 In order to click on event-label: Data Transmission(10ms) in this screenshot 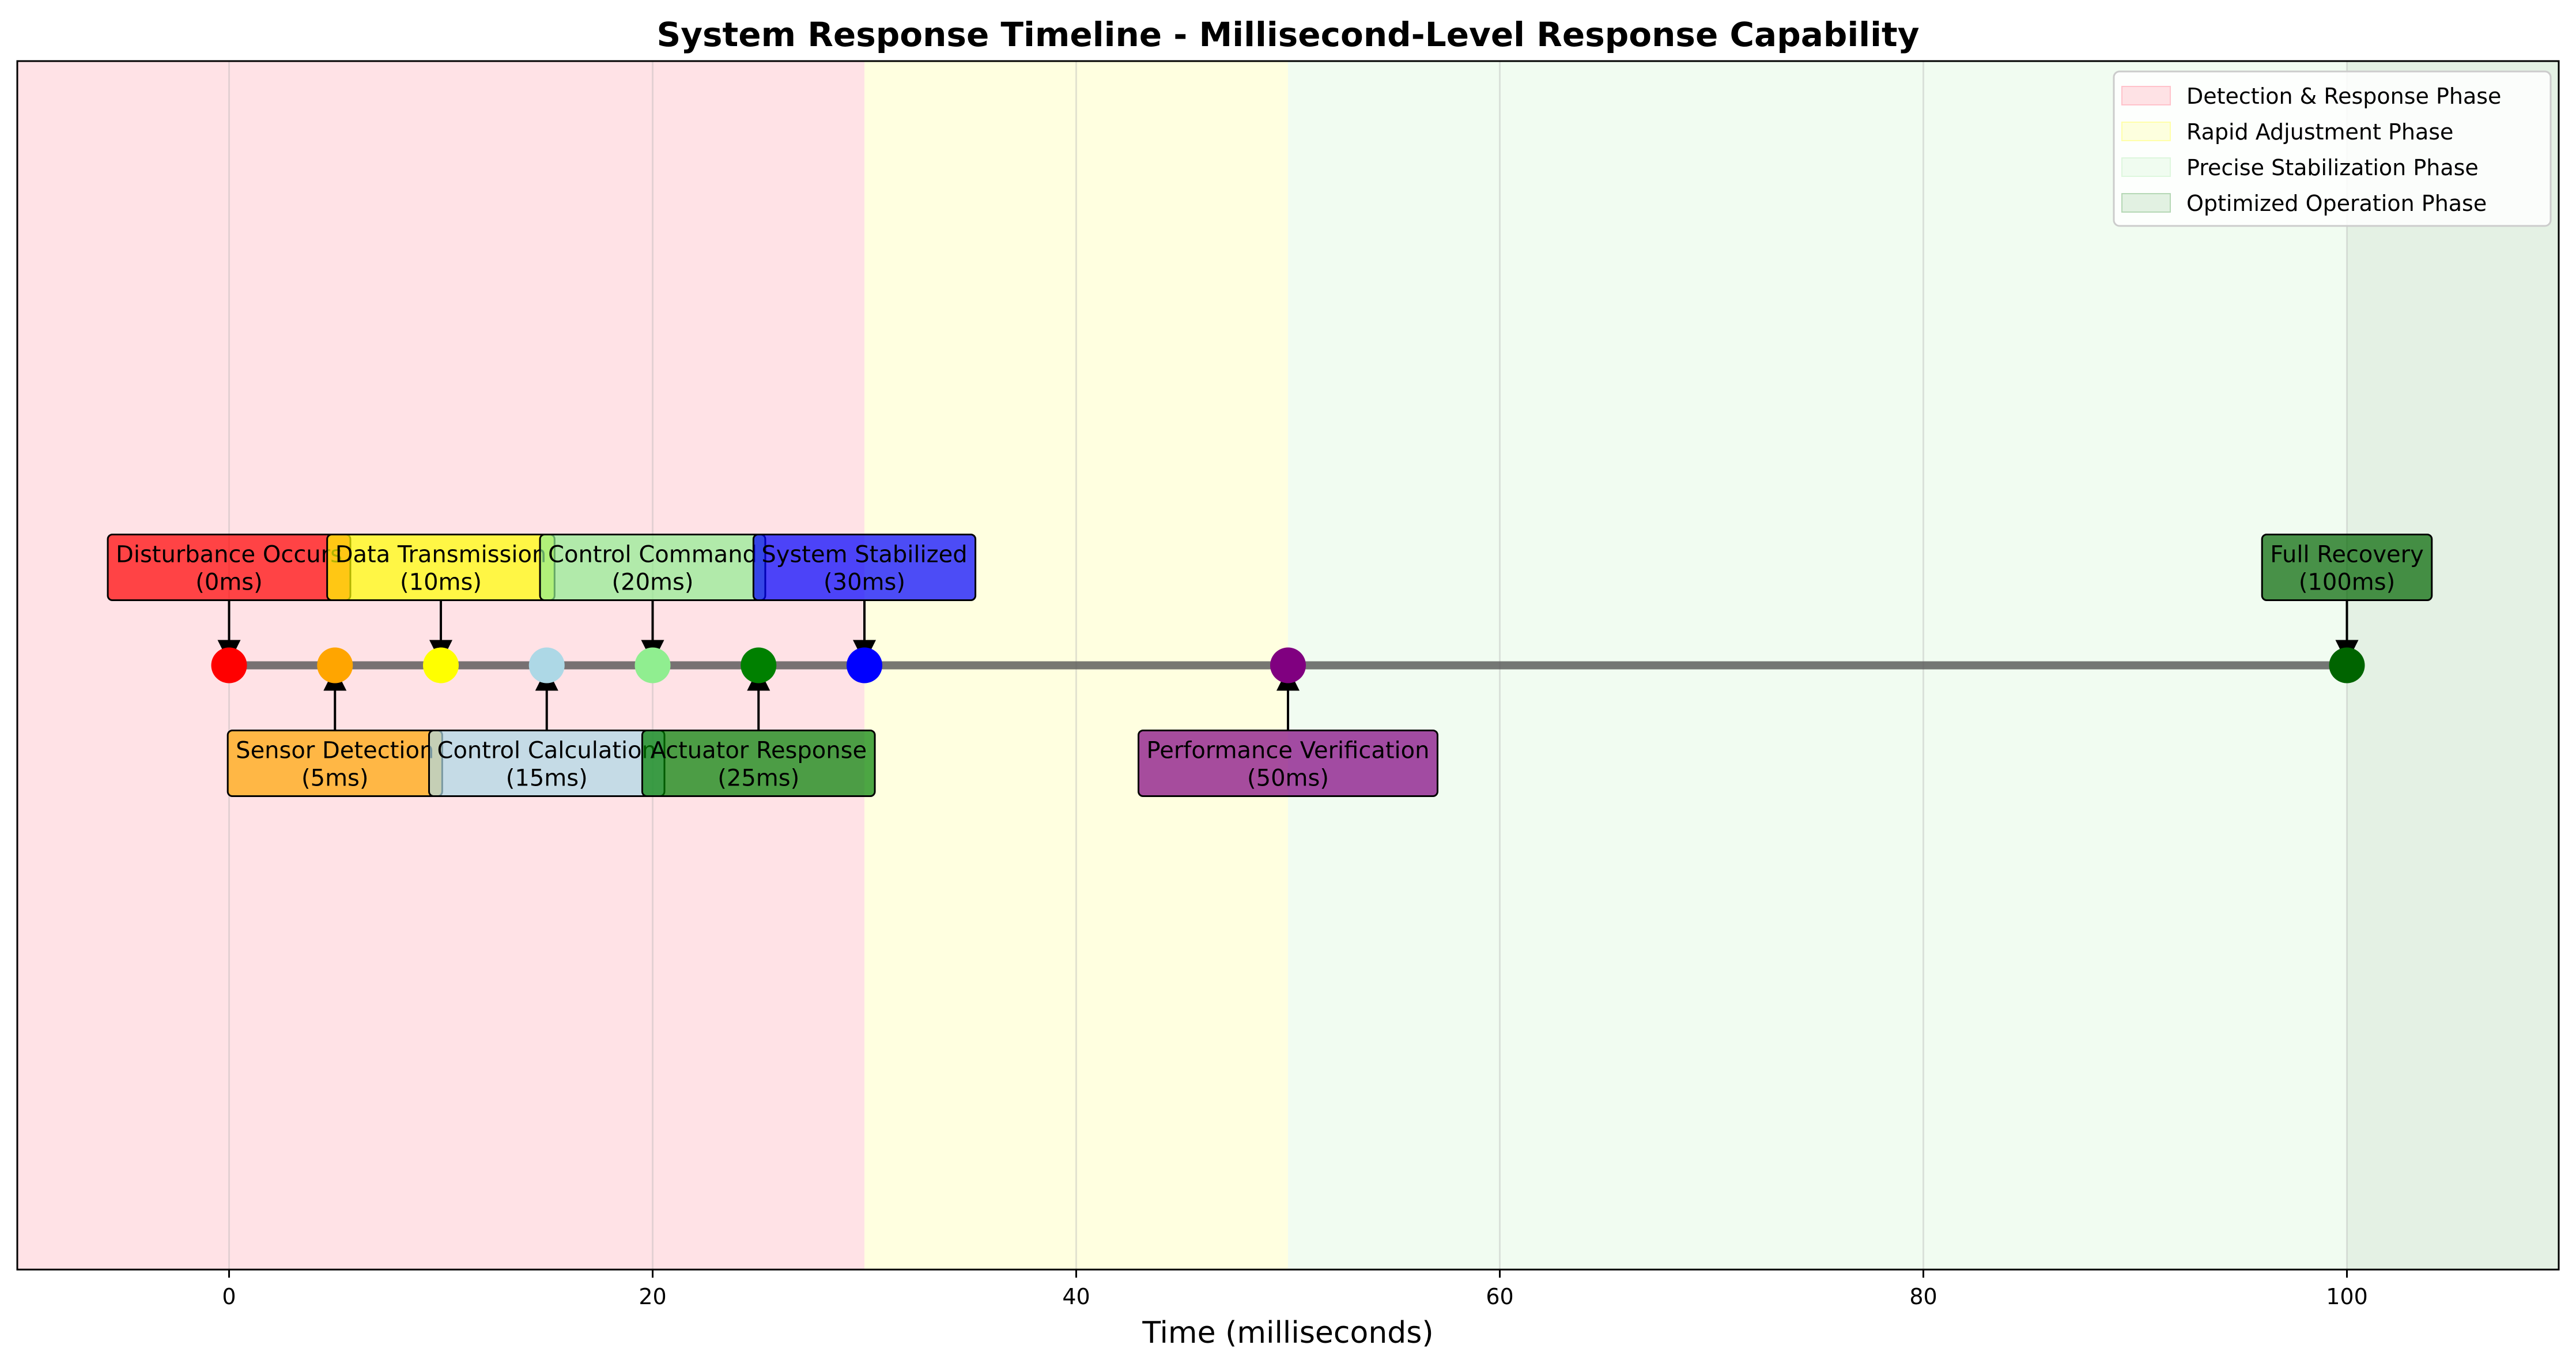, I will do `click(441, 567)`.